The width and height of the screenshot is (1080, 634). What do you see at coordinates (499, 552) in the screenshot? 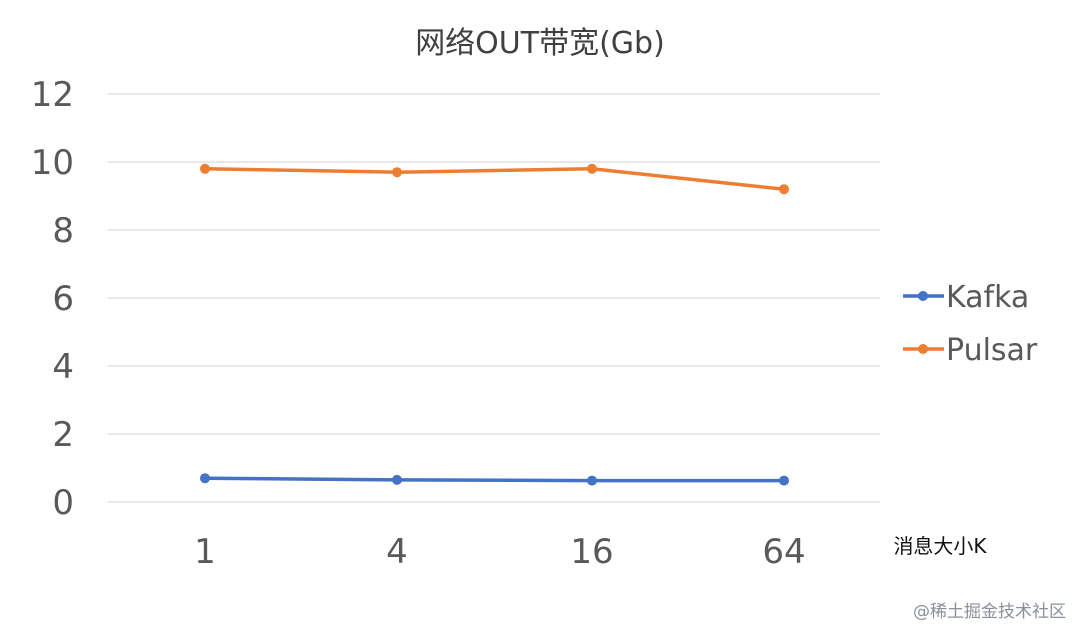
I see `x-axis-ticks: 1 4 16 64` at bounding box center [499, 552].